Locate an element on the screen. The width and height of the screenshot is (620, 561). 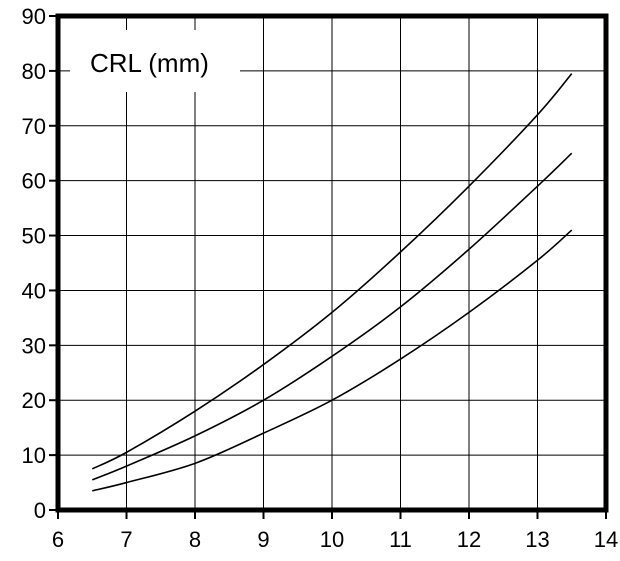
x-tick-label: 6 is located at coordinates (58, 539).